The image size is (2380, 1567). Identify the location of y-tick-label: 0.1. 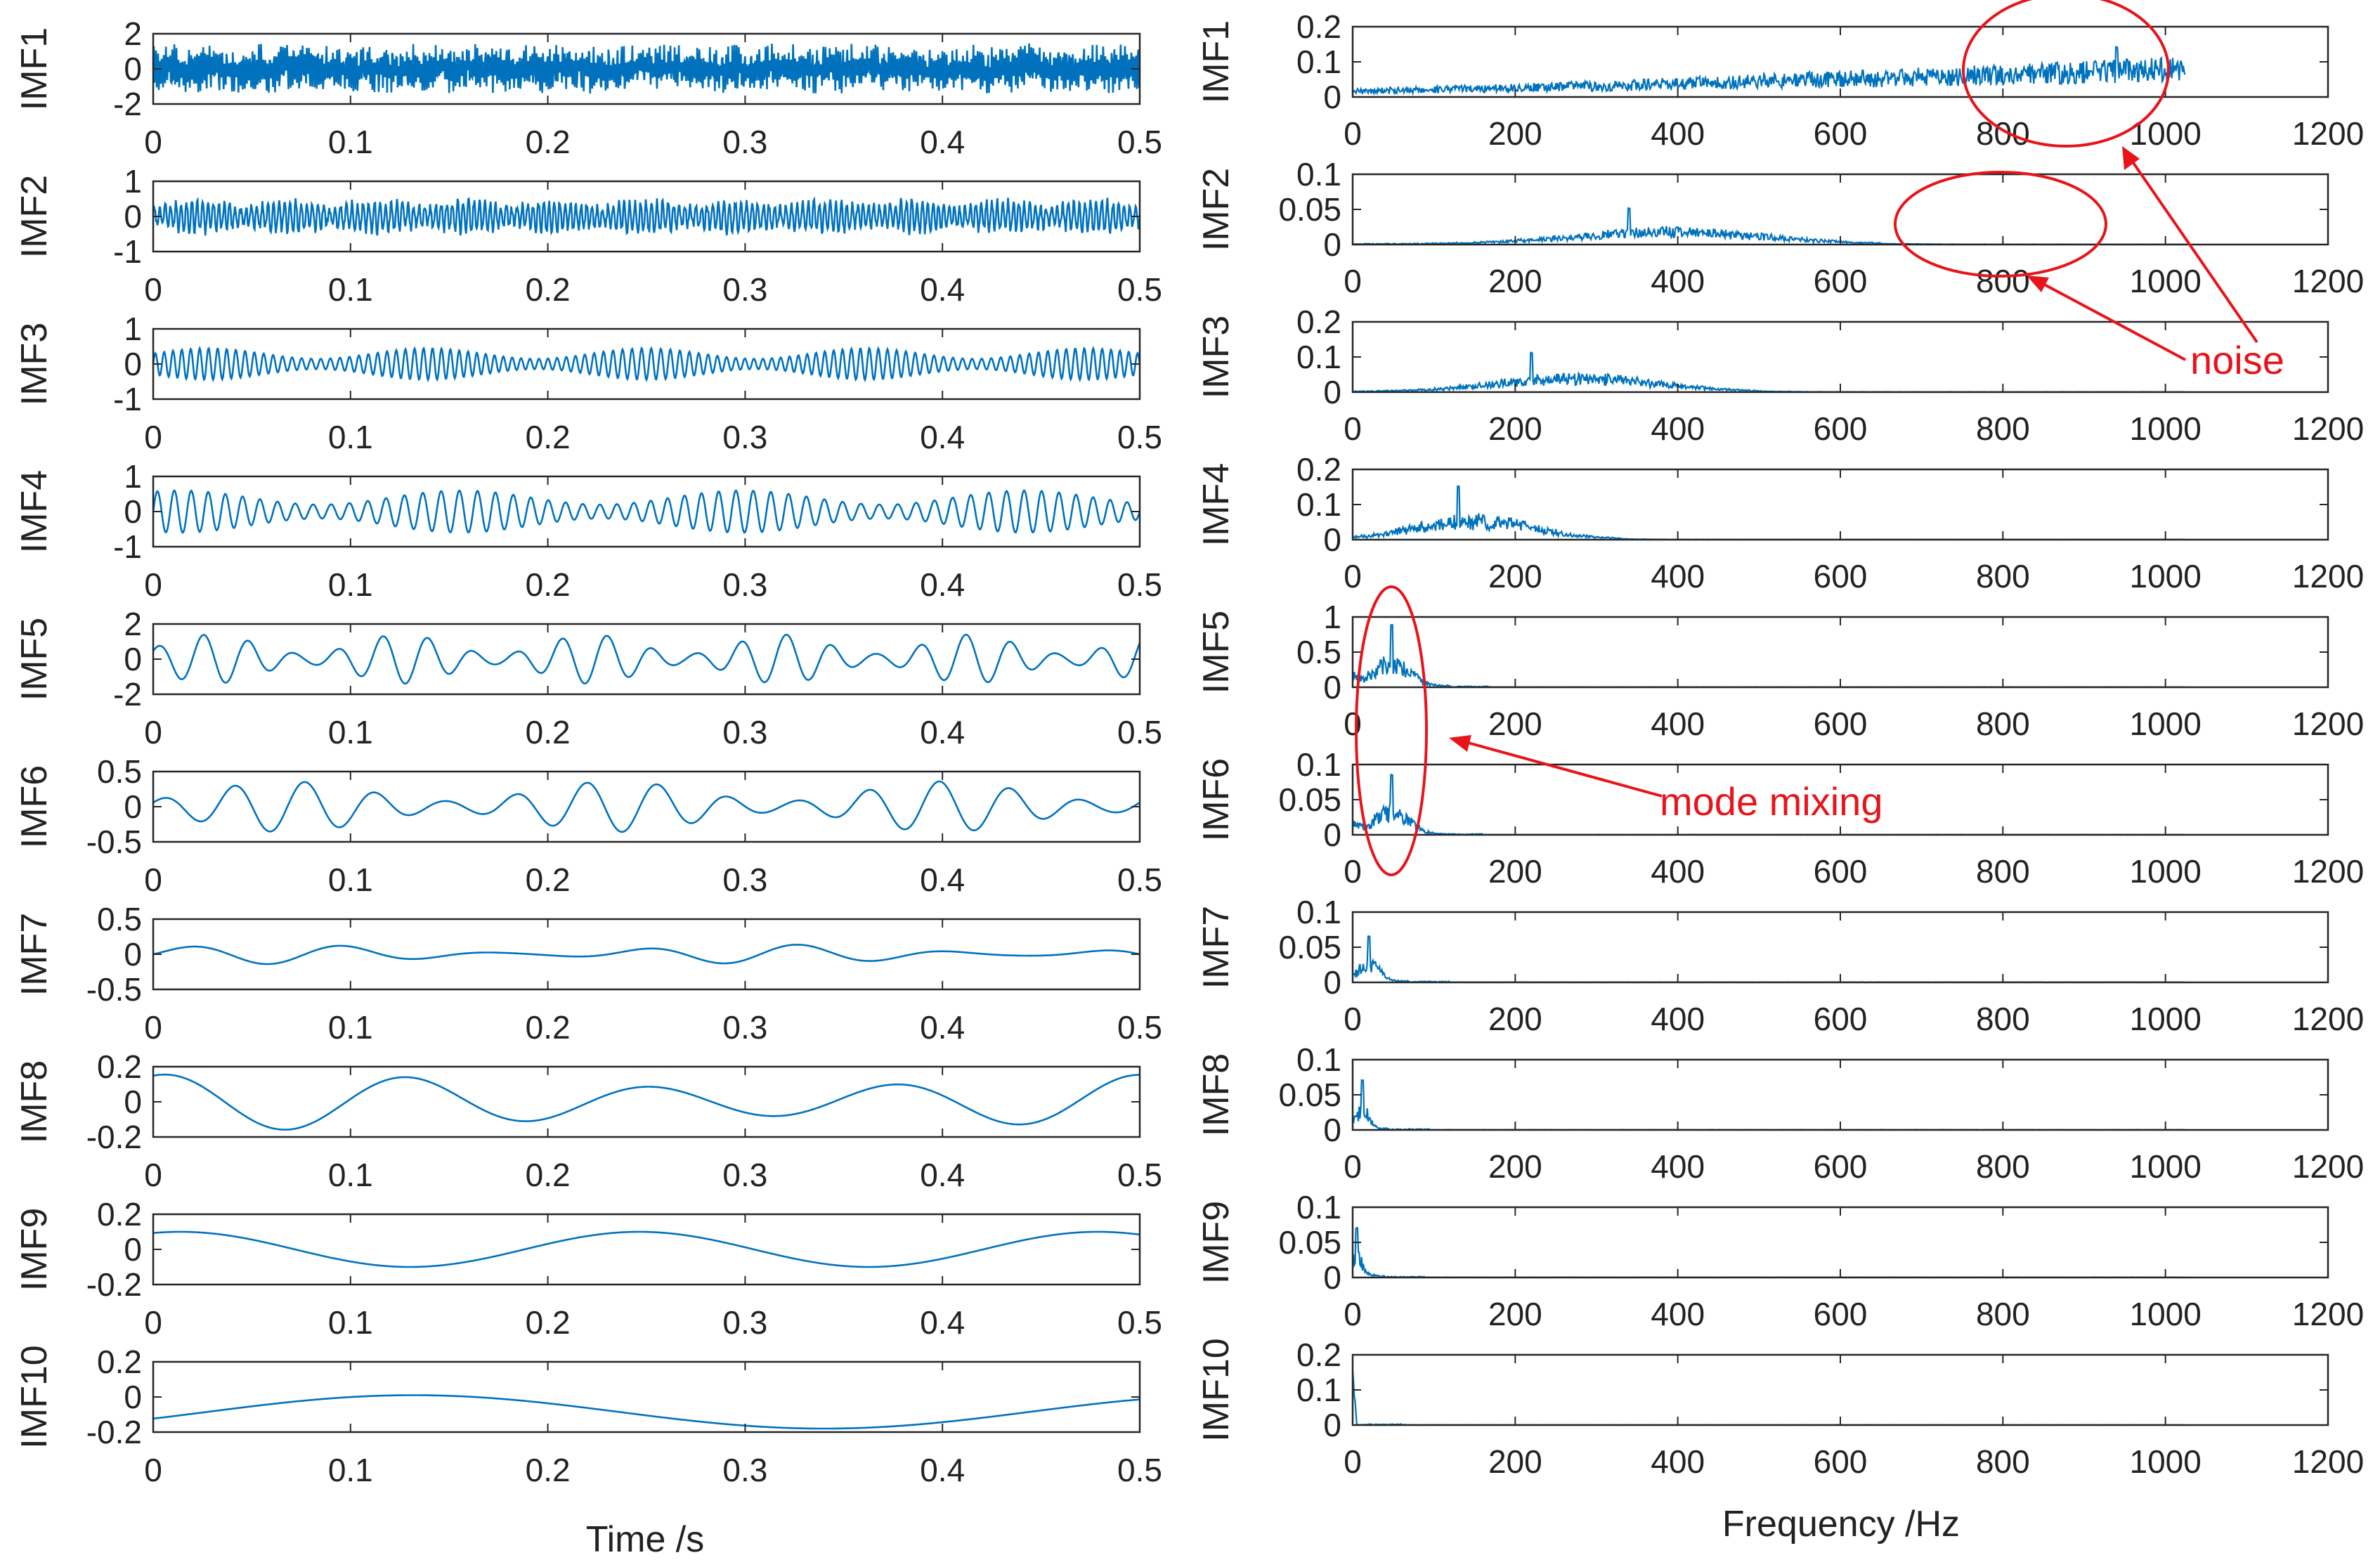
(1318, 1390).